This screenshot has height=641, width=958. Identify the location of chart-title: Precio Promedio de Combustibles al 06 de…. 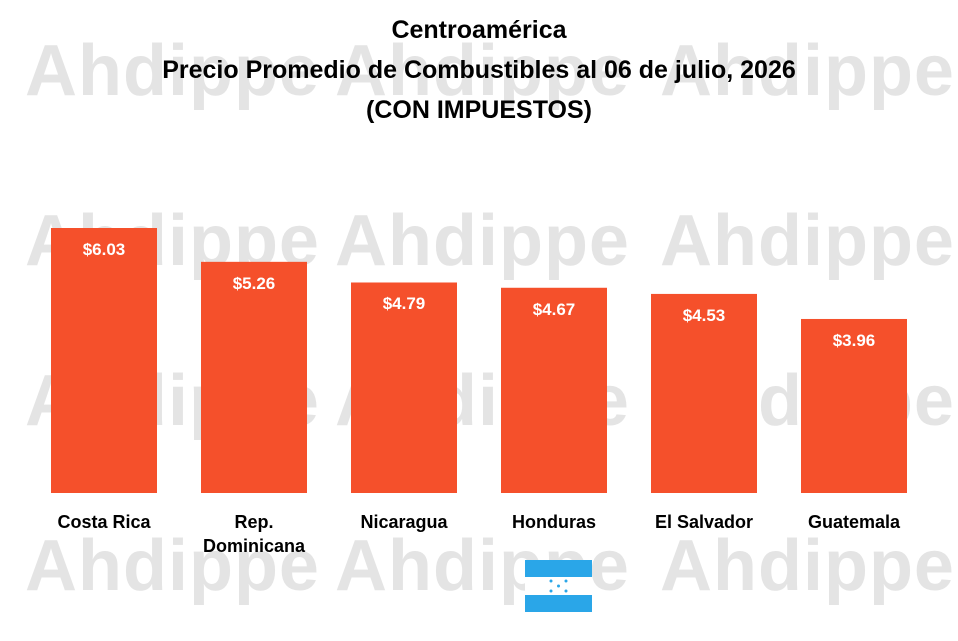
(479, 70).